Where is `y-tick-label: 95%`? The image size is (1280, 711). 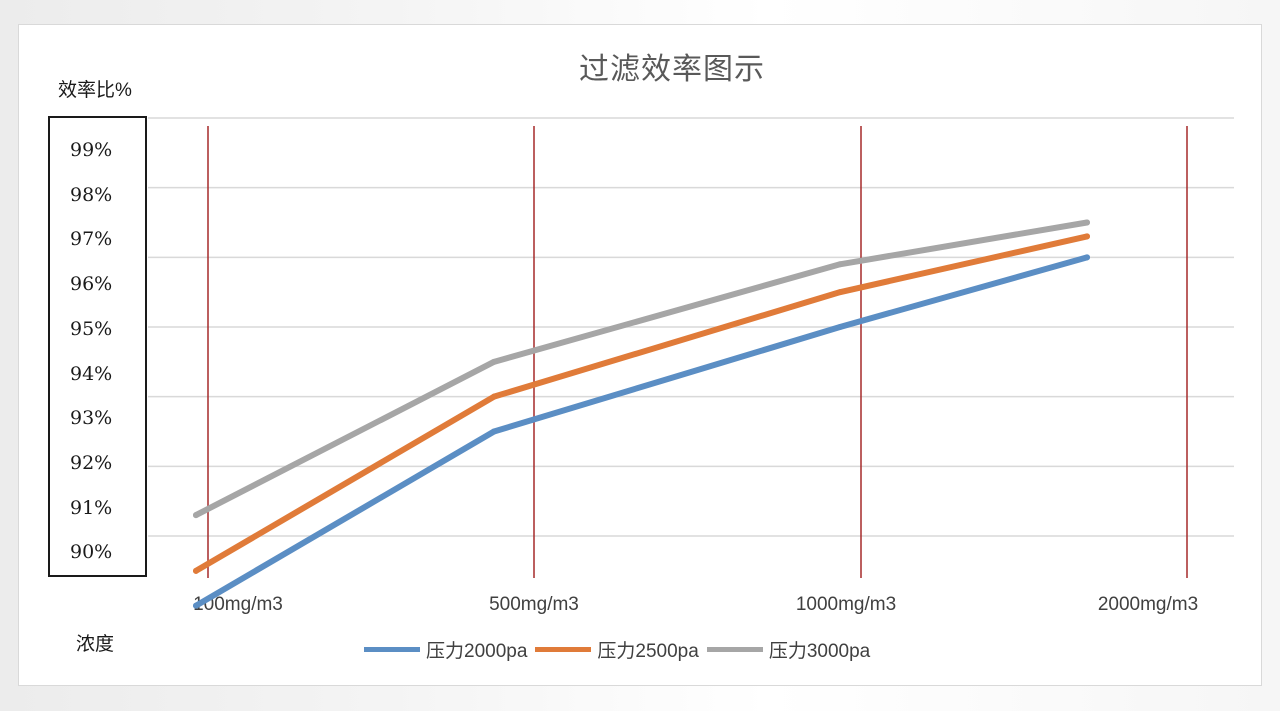 y-tick-label: 95% is located at coordinates (91, 328).